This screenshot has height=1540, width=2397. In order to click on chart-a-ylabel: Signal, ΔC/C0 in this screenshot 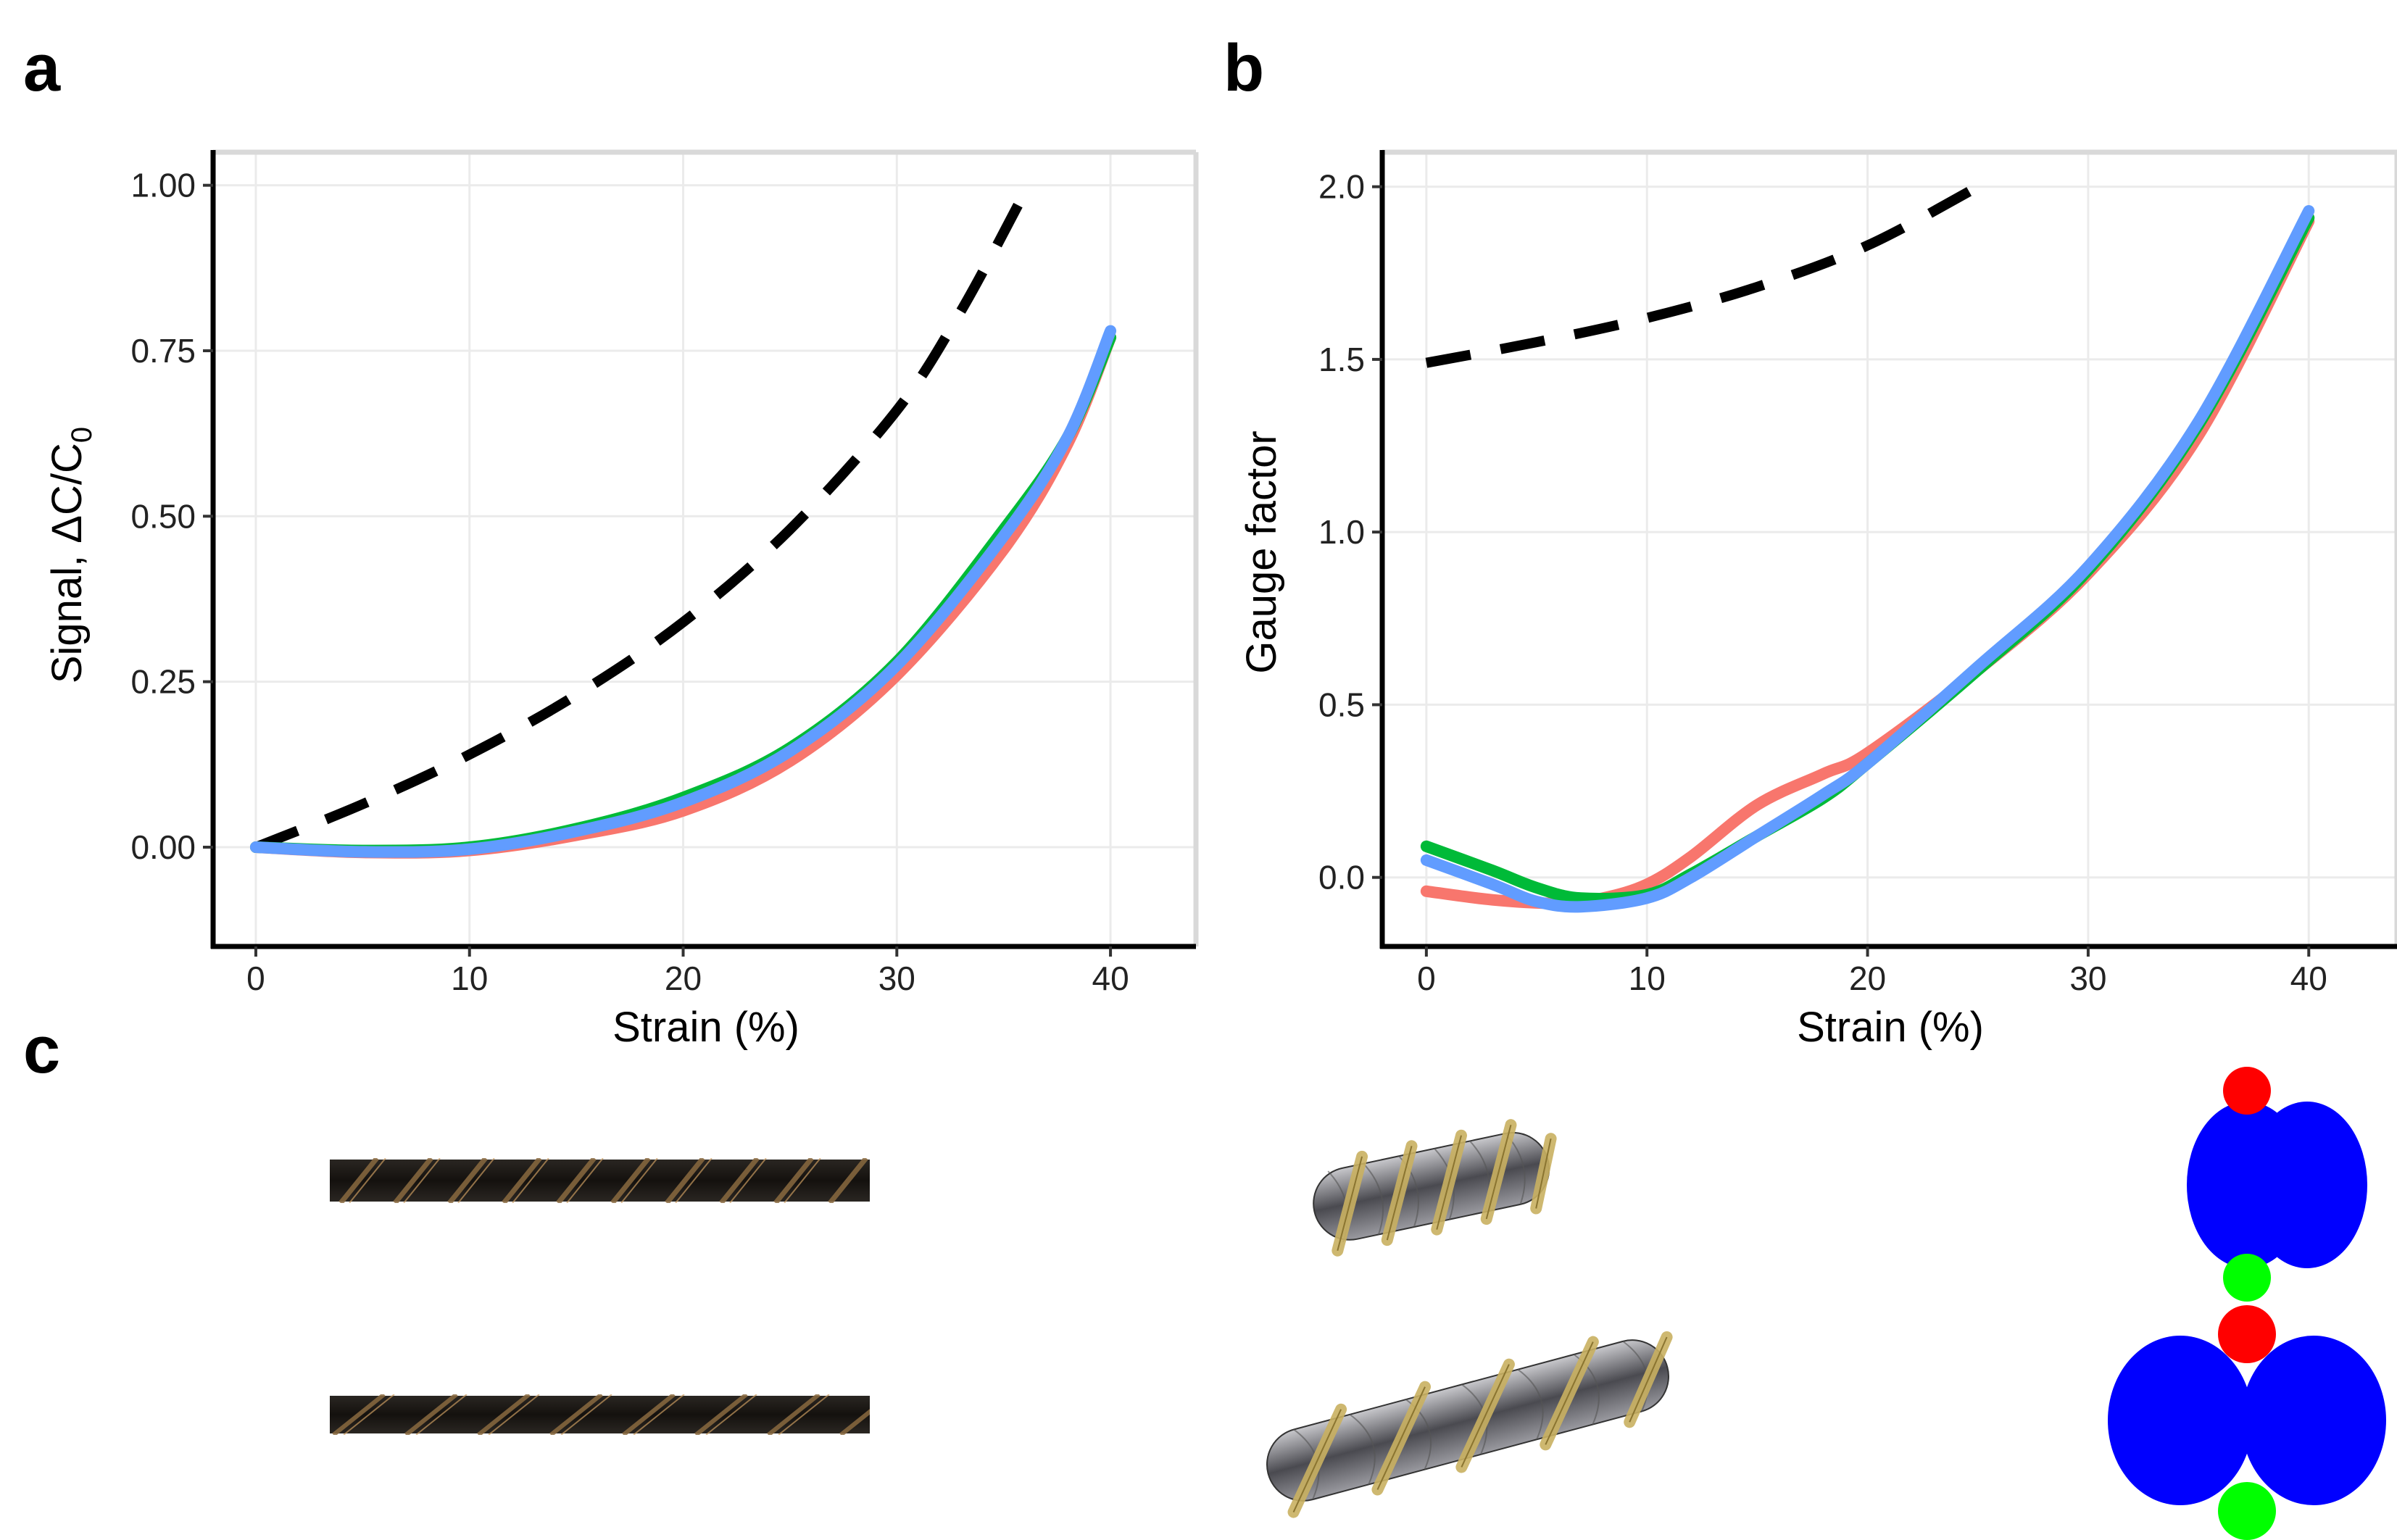, I will do `click(70, 555)`.